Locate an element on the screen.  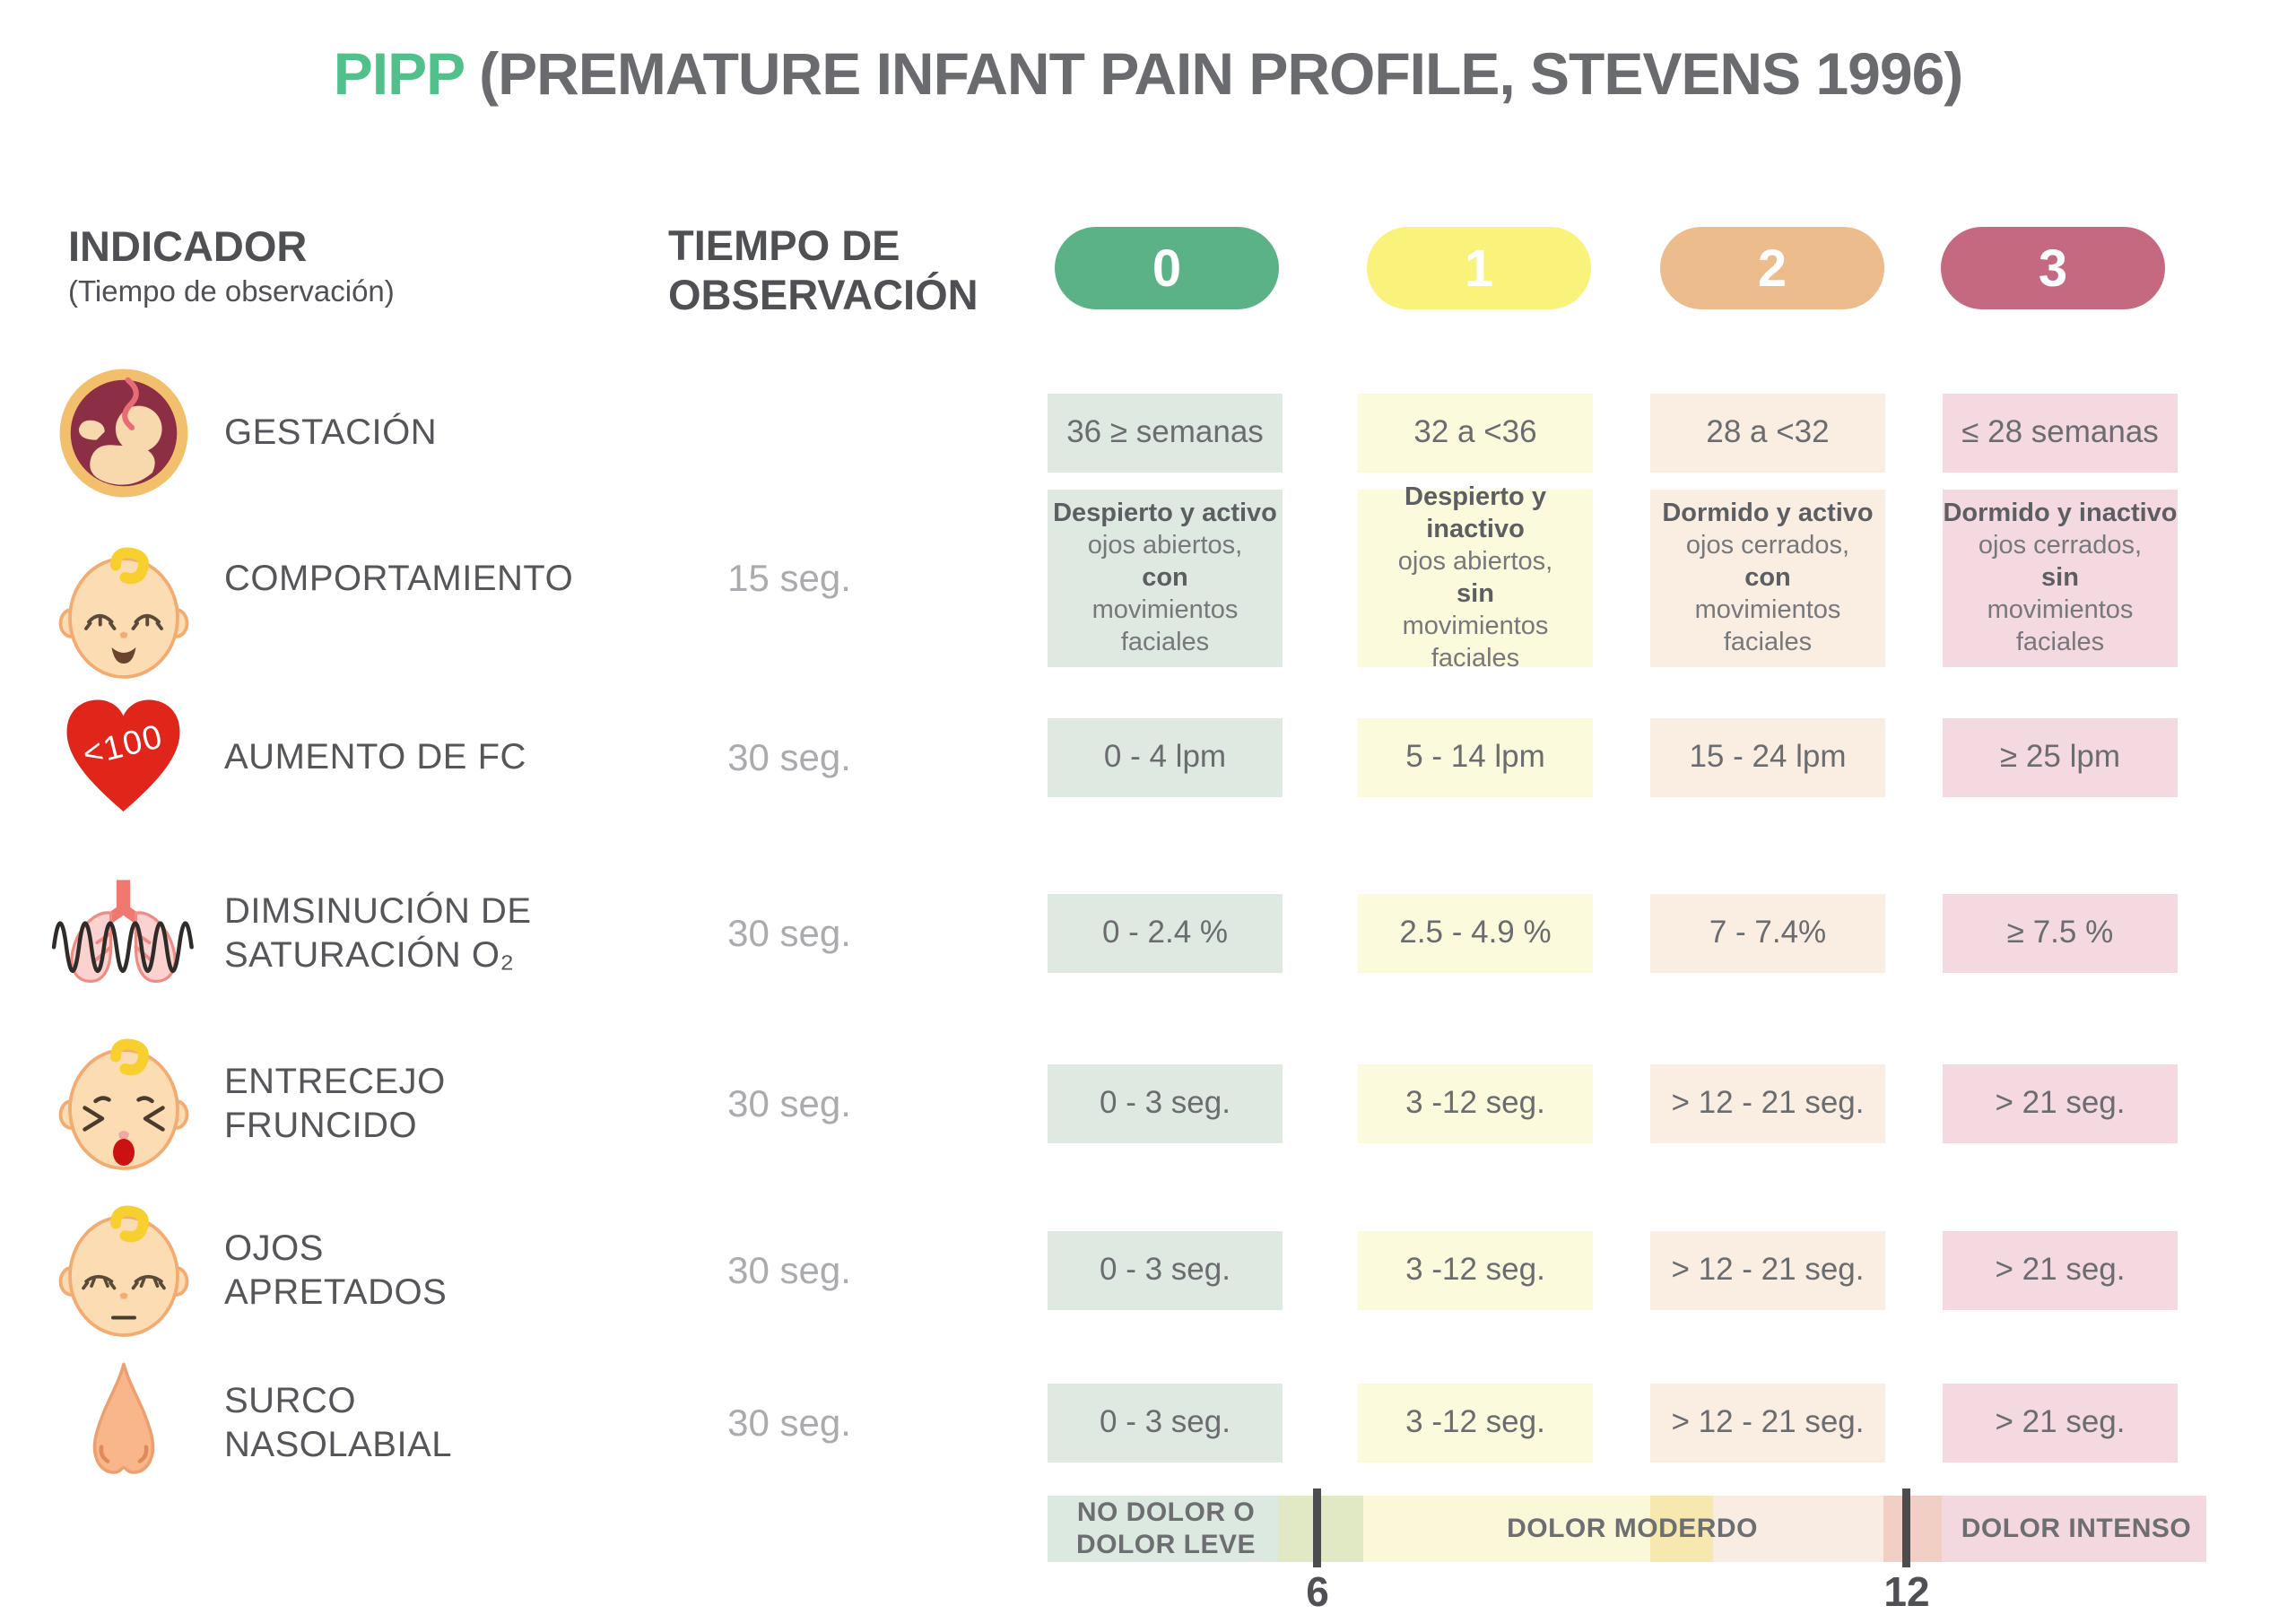
cell-entrecejo-3: > 21 seg. is located at coordinates (2060, 1103).